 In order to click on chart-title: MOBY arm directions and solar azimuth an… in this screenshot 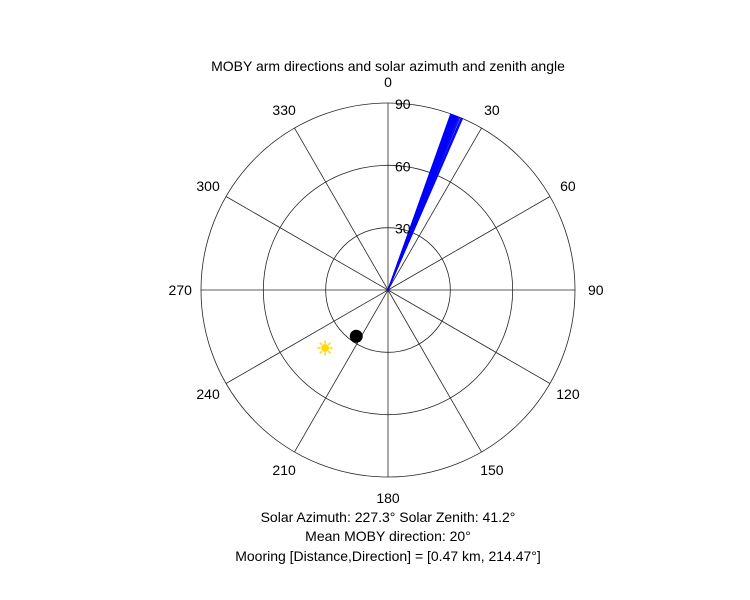, I will do `click(388, 66)`.